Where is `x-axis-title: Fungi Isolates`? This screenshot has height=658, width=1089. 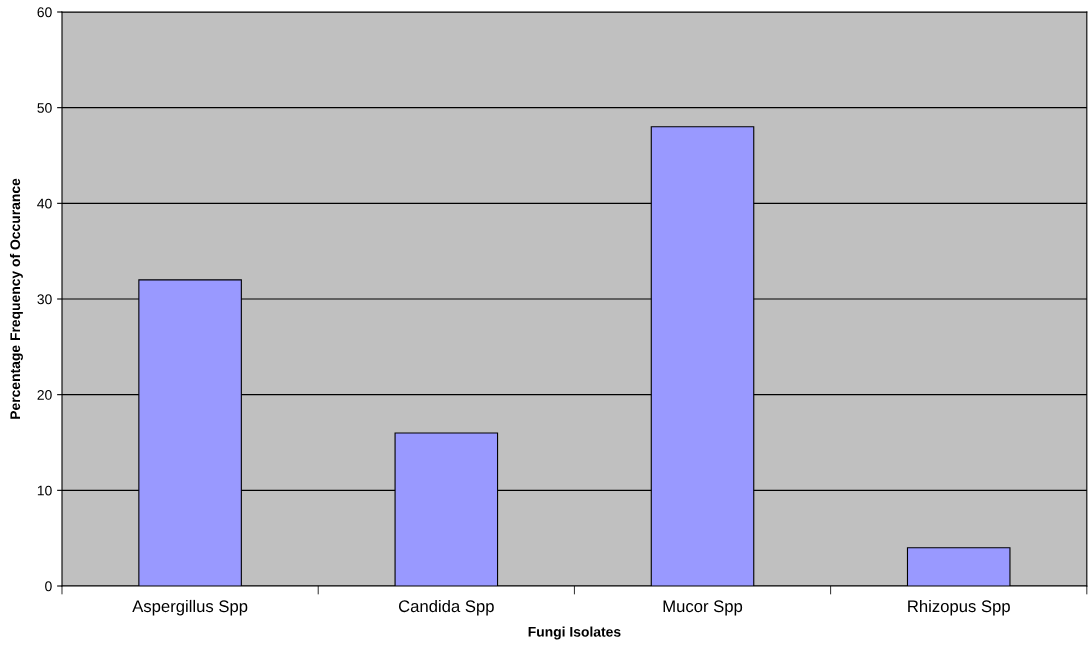
x-axis-title: Fungi Isolates is located at coordinates (574, 633).